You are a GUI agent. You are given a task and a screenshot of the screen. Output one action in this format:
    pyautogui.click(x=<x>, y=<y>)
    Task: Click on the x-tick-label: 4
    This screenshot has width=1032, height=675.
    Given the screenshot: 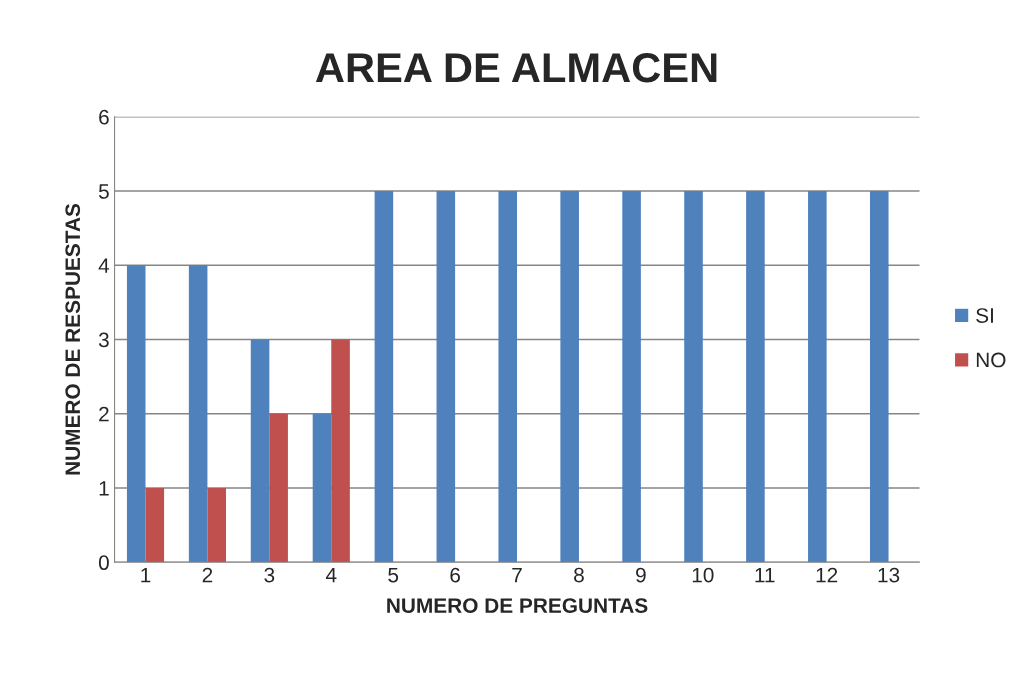 What is the action you would take?
    pyautogui.click(x=331, y=575)
    